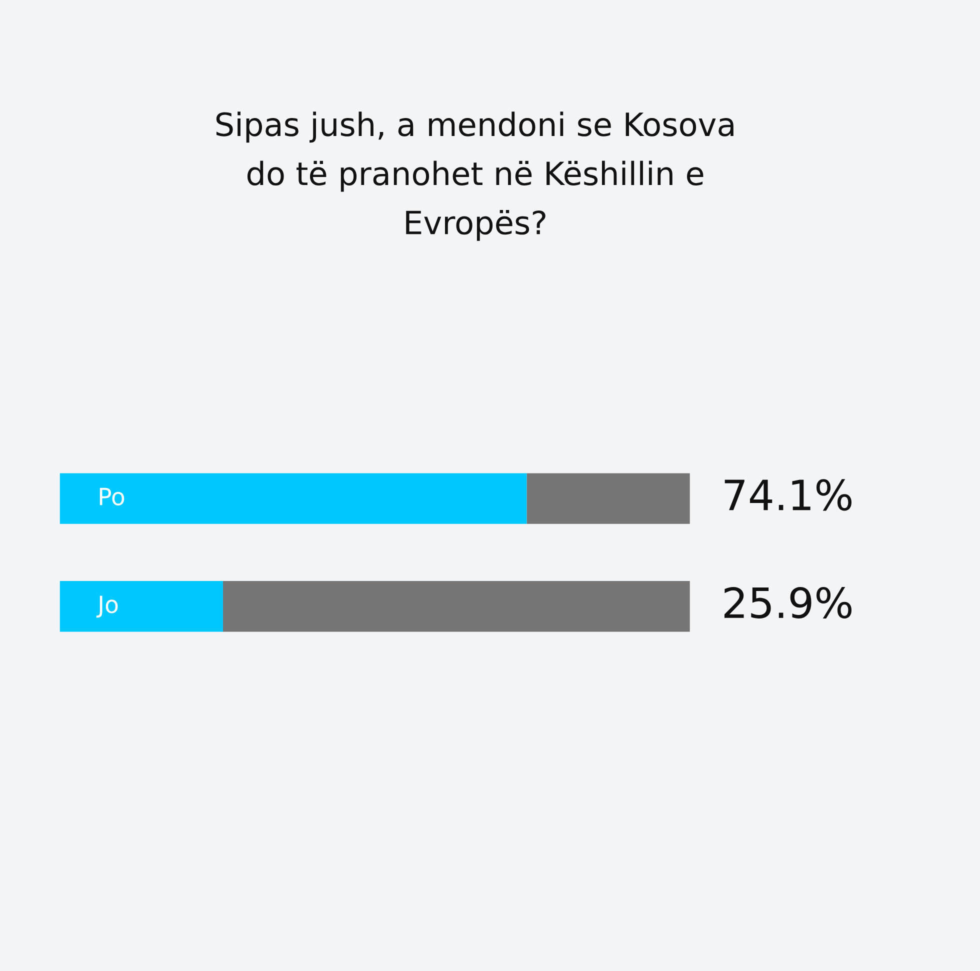  What do you see at coordinates (788, 602) in the screenshot?
I see `data-label: 25.9%` at bounding box center [788, 602].